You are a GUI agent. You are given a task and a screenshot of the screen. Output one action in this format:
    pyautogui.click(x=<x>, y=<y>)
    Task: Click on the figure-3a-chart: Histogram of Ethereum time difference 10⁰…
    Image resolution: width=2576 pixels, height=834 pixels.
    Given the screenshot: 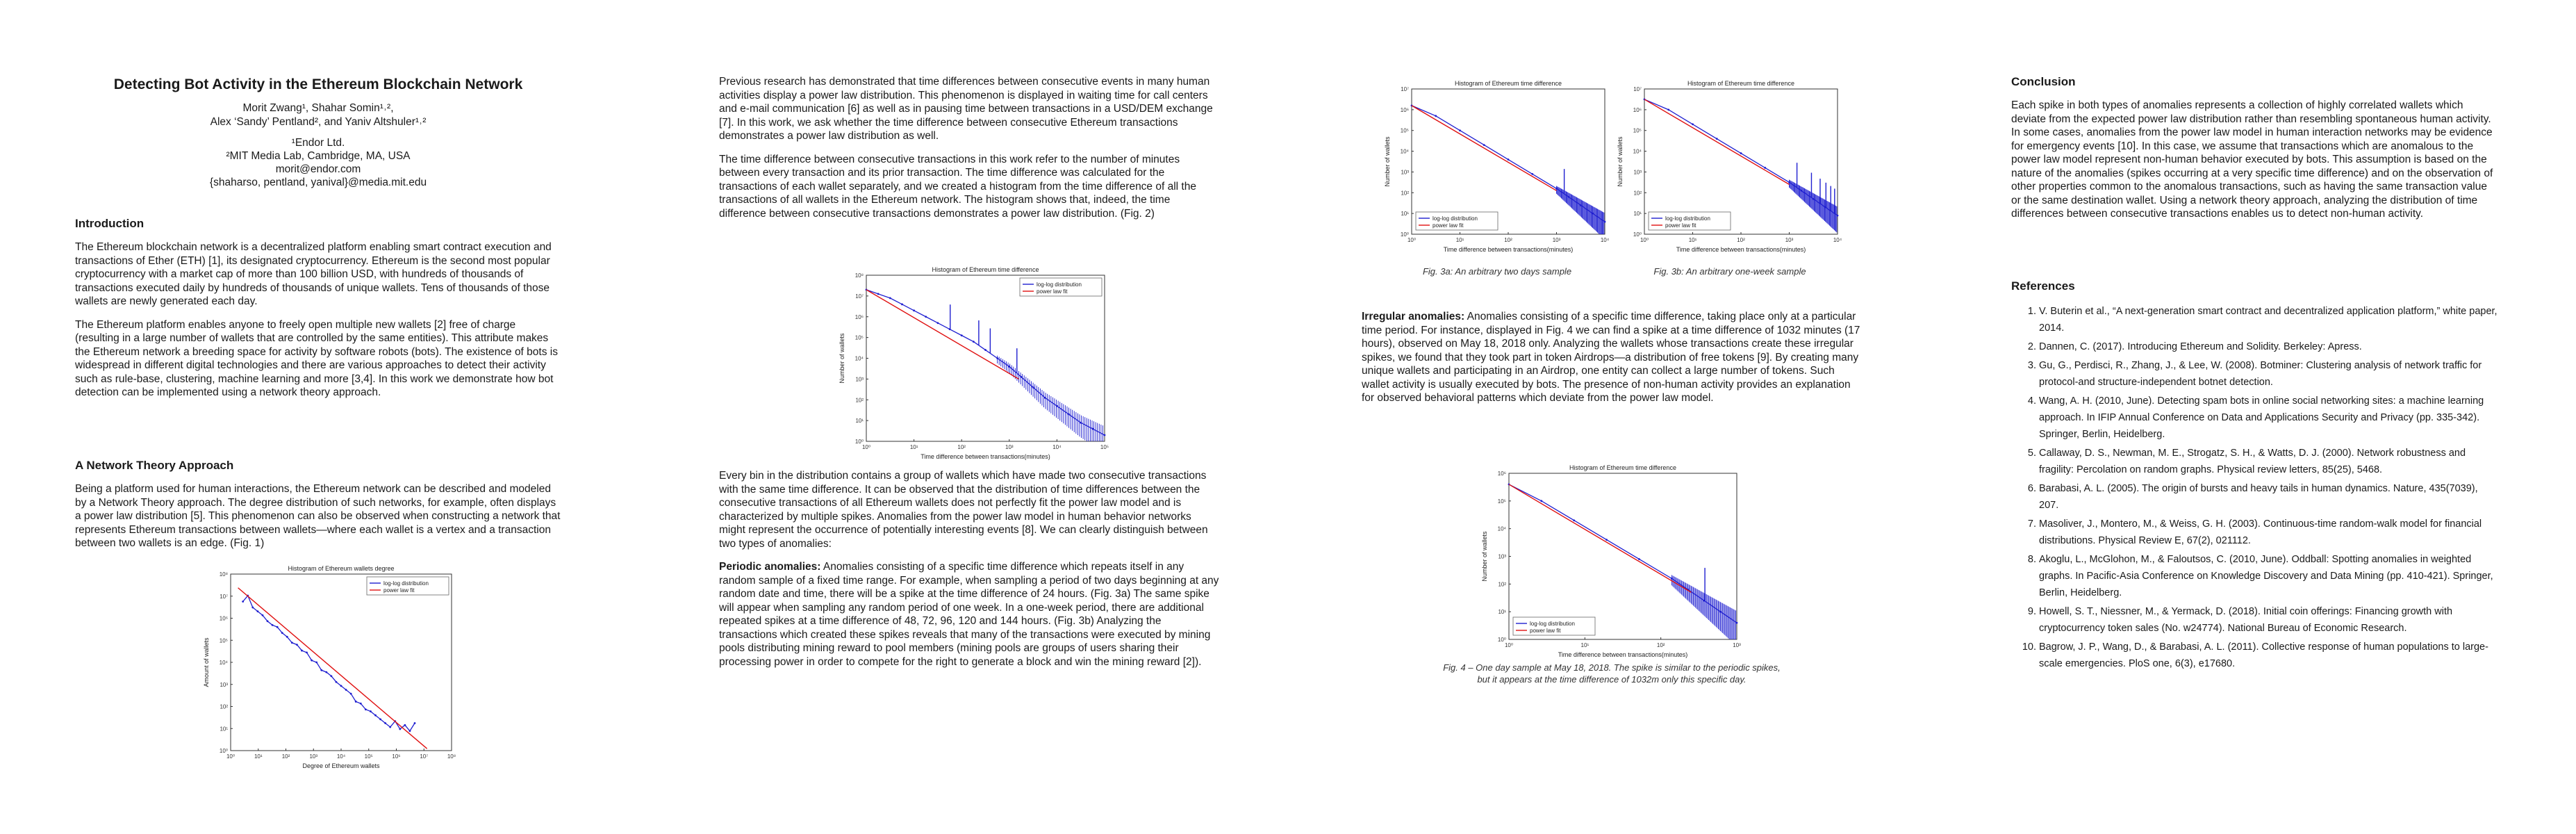 What is the action you would take?
    pyautogui.click(x=1497, y=166)
    